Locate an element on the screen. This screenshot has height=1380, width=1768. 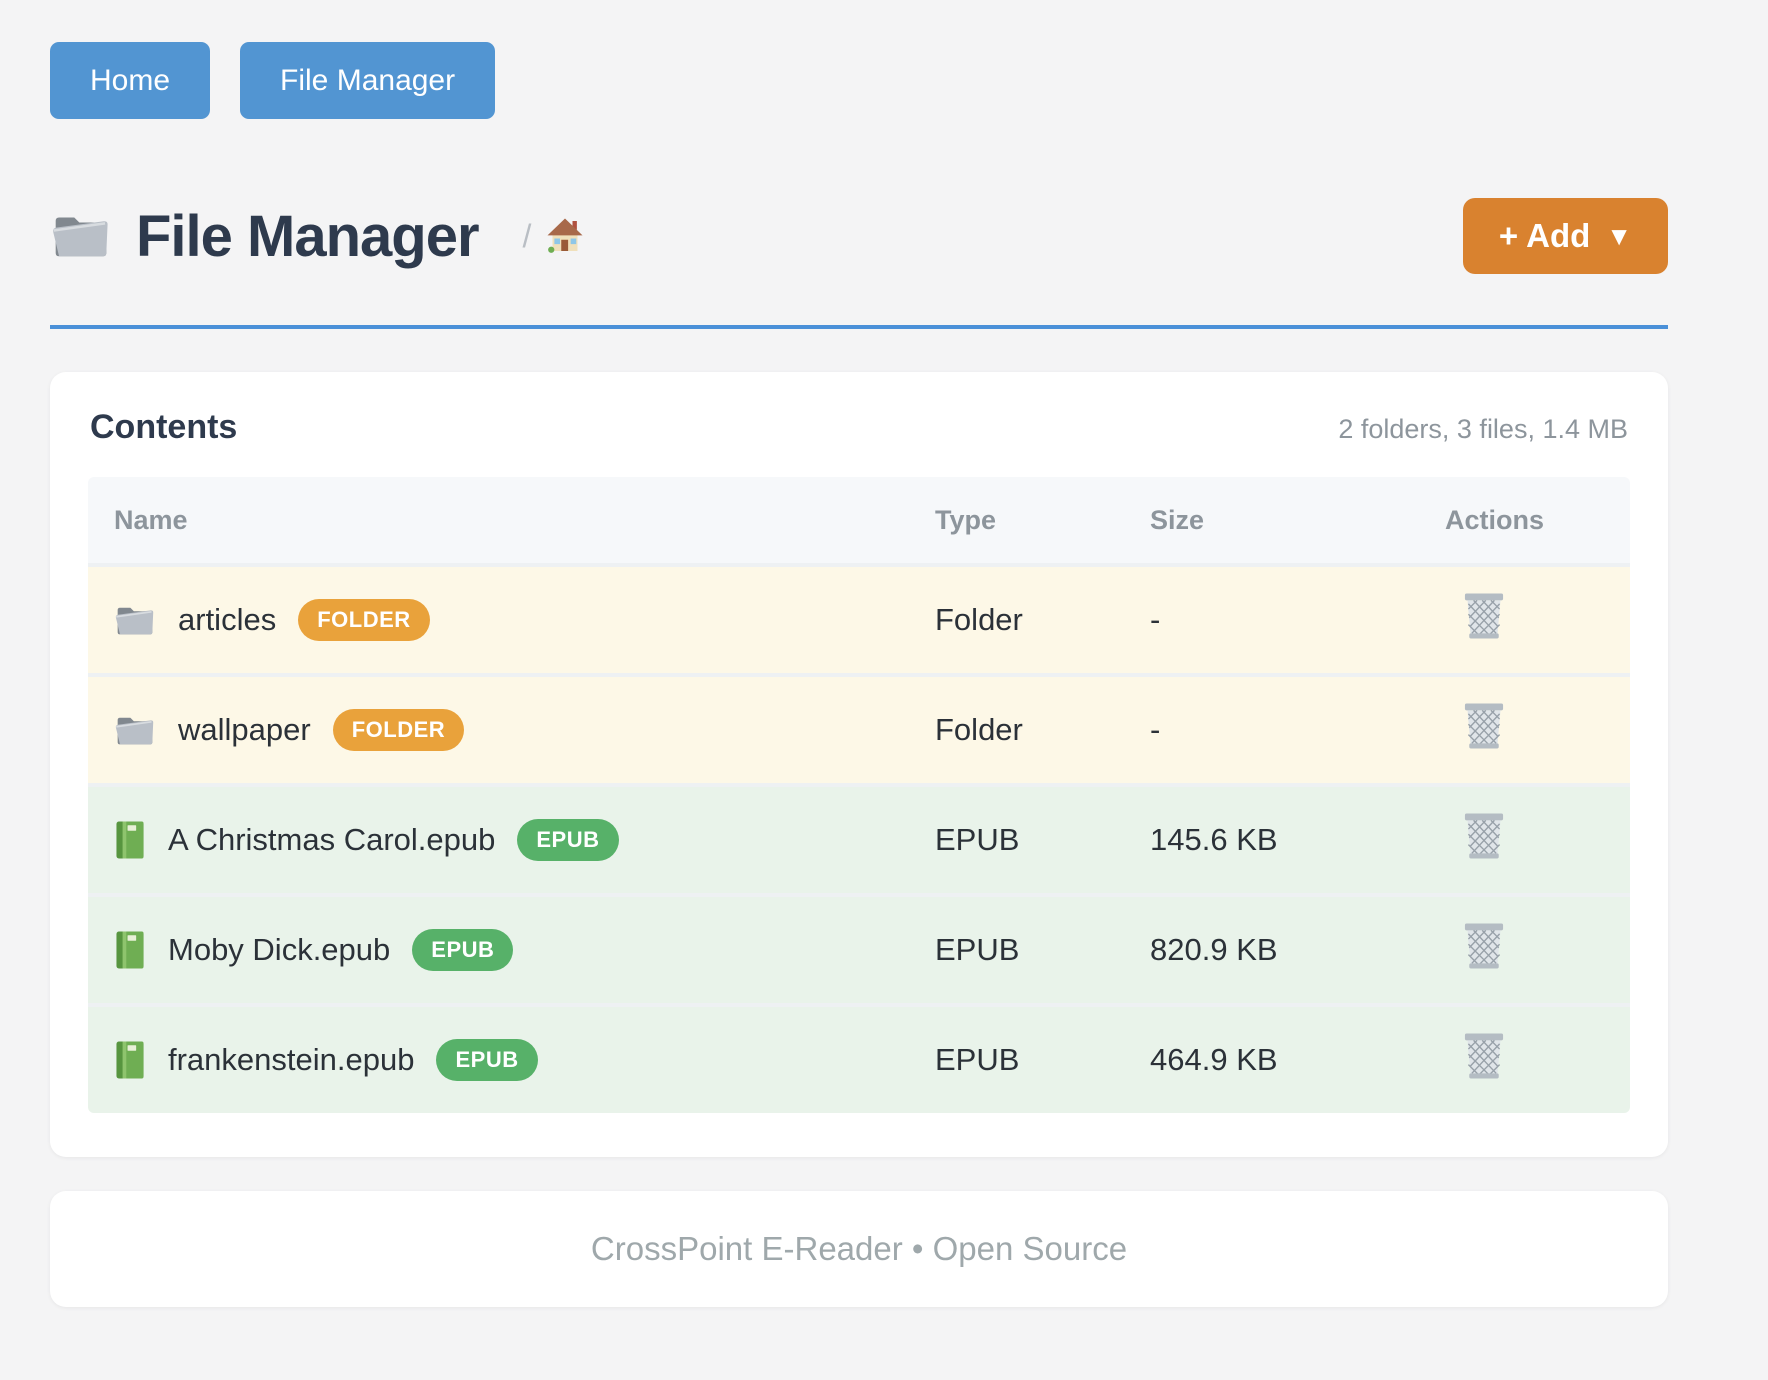
column-header-size: Size is located at coordinates (1177, 519).